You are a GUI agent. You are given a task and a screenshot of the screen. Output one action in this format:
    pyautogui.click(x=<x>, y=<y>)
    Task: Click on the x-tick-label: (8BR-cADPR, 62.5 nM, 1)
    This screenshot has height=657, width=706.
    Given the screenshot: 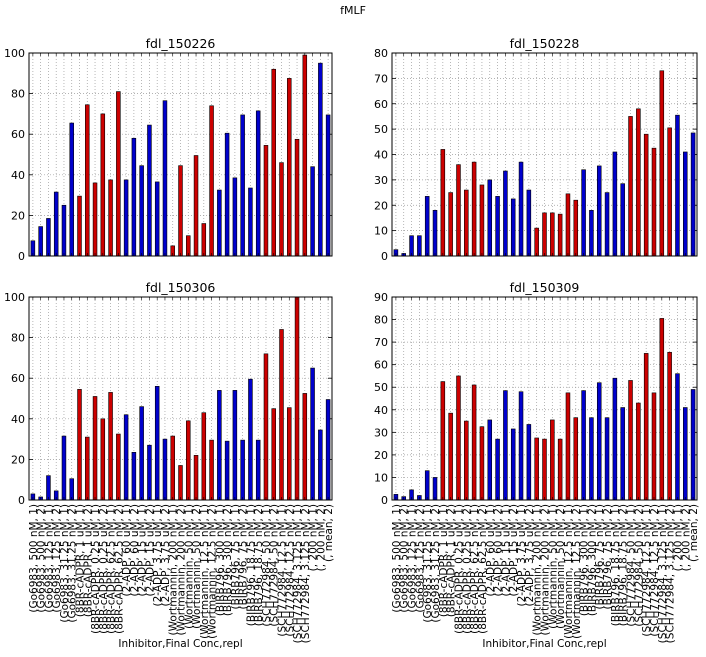 What is the action you would take?
    pyautogui.click(x=475, y=569)
    